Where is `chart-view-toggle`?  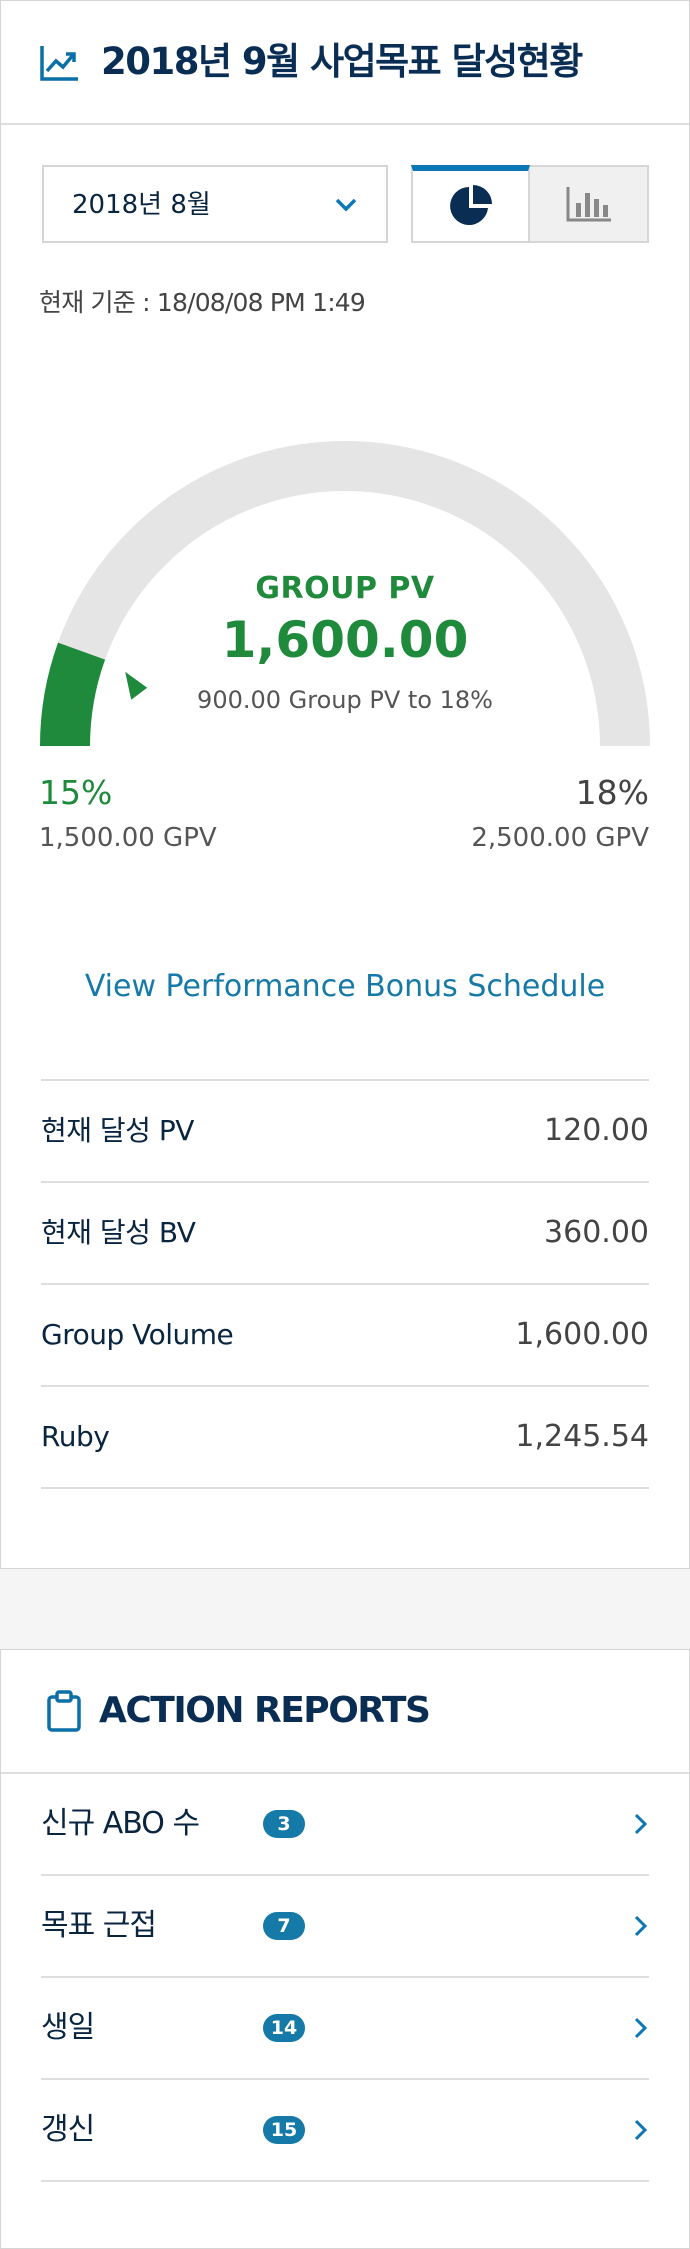
chart-view-toggle is located at coordinates (530, 204).